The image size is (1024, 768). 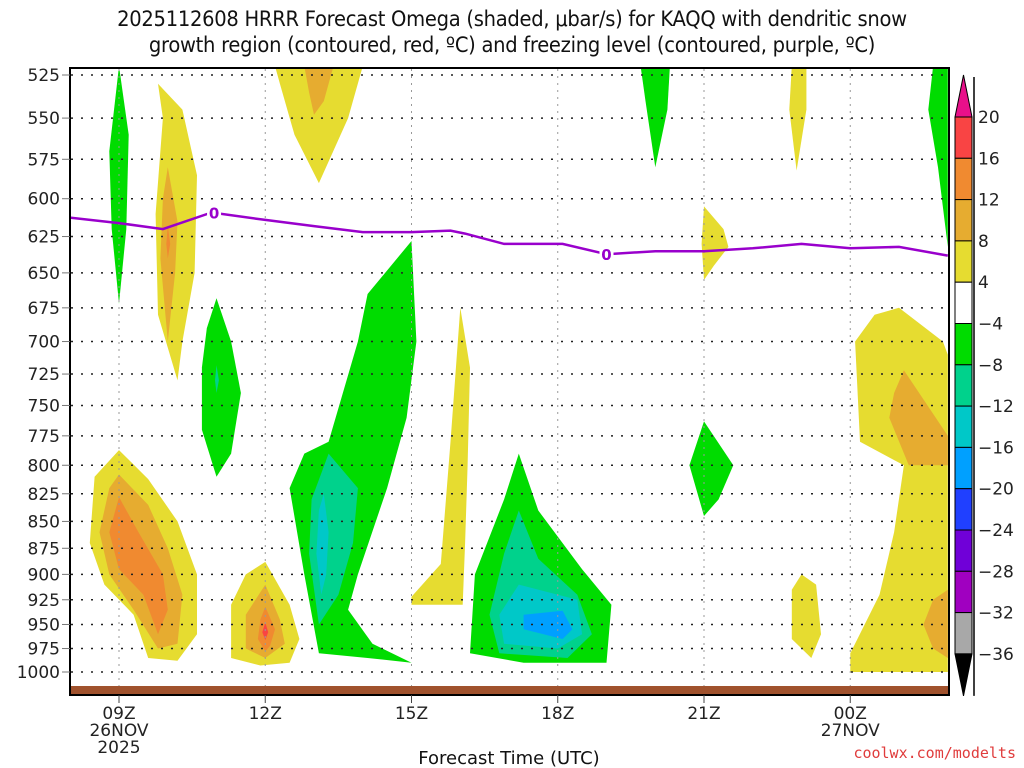 I want to click on omega-region-green-2100-small, so click(x=711, y=468).